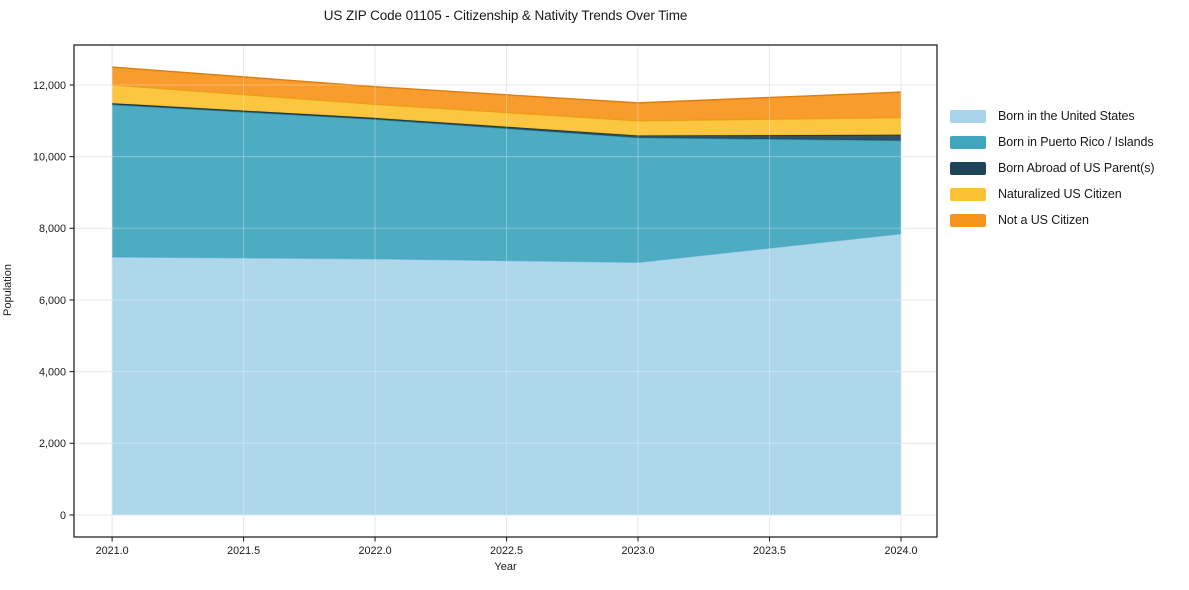 The width and height of the screenshot is (1189, 590). I want to click on legend-item-2: Born Abroad of US Parent(s), so click(1052, 168).